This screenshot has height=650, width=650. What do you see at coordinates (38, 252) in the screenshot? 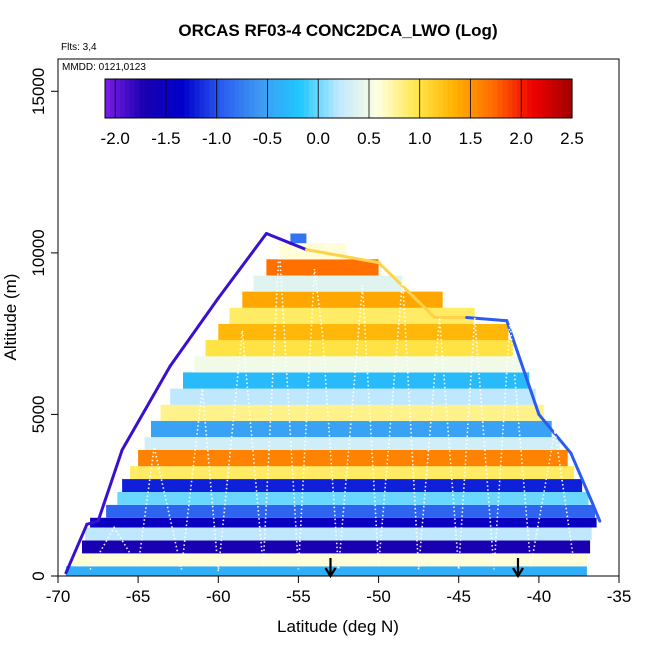
I see `y-tick-label-2: 10000` at bounding box center [38, 252].